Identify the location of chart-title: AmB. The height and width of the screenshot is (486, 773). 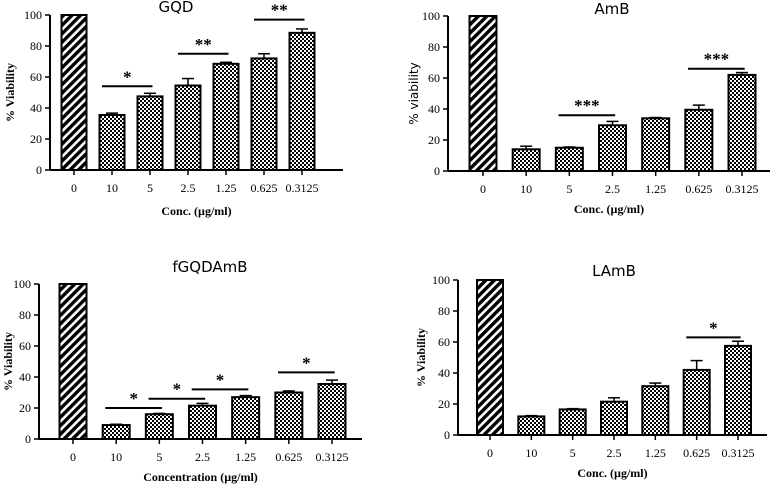
(611, 9).